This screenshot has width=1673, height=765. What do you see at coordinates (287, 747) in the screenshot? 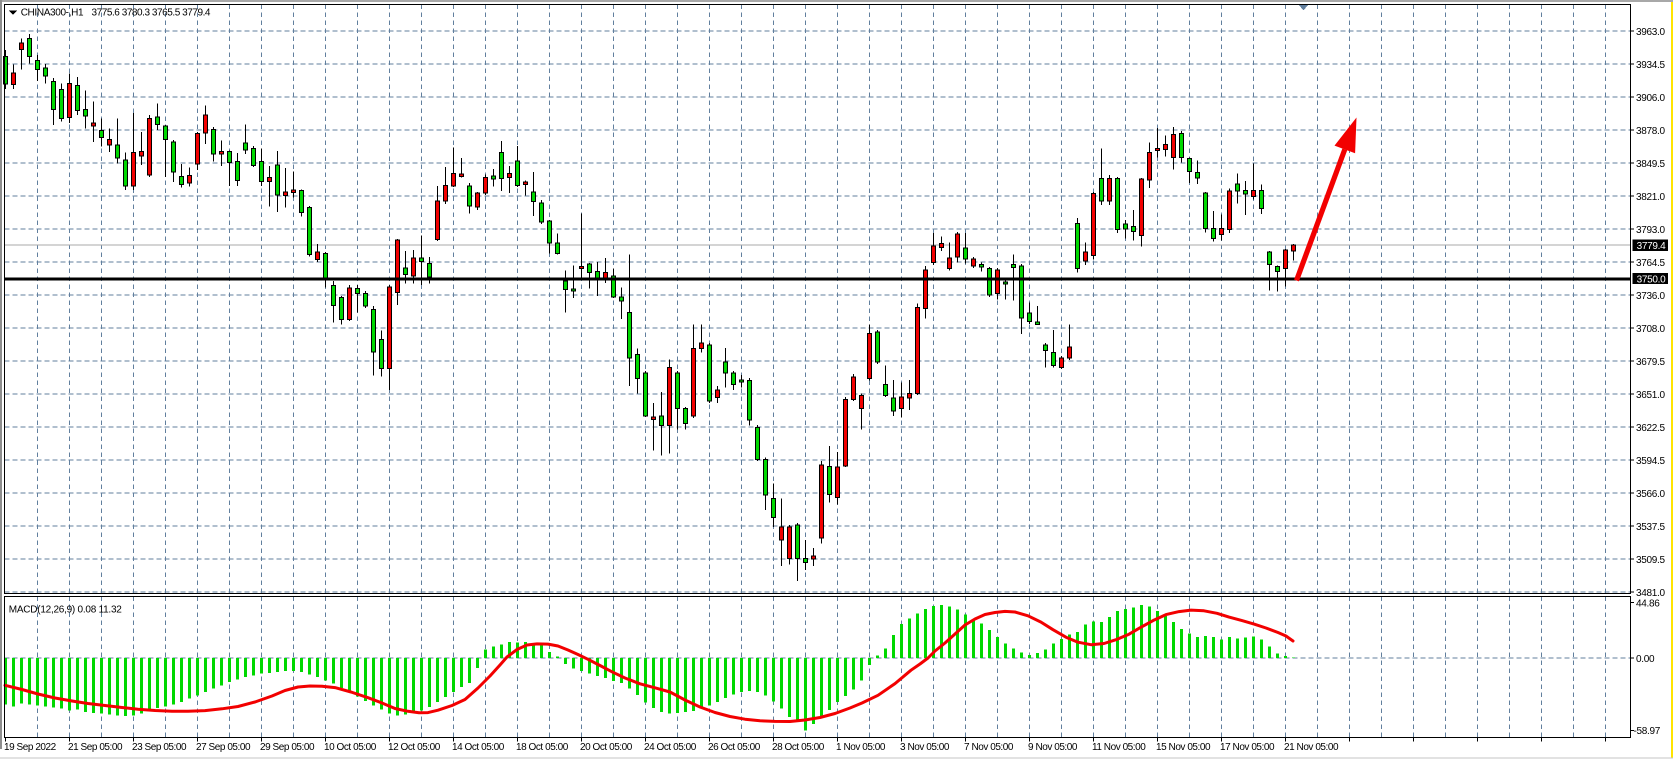
I see `svg-text: 29 Sep 05:00` at bounding box center [287, 747].